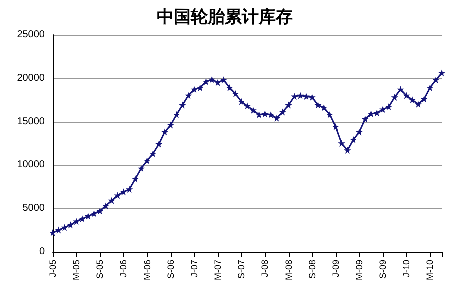 The width and height of the screenshot is (450, 300). I want to click on x-tick-label: J-08, so click(265, 269).